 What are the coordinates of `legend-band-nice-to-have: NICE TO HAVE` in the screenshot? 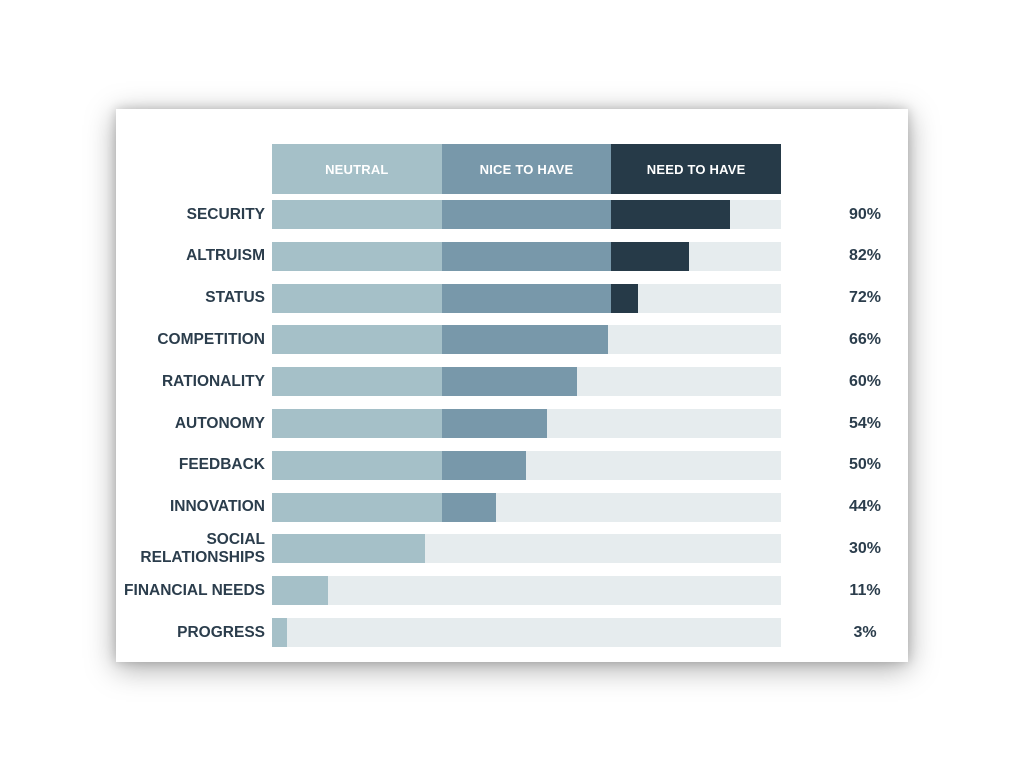 It's located at (526, 169).